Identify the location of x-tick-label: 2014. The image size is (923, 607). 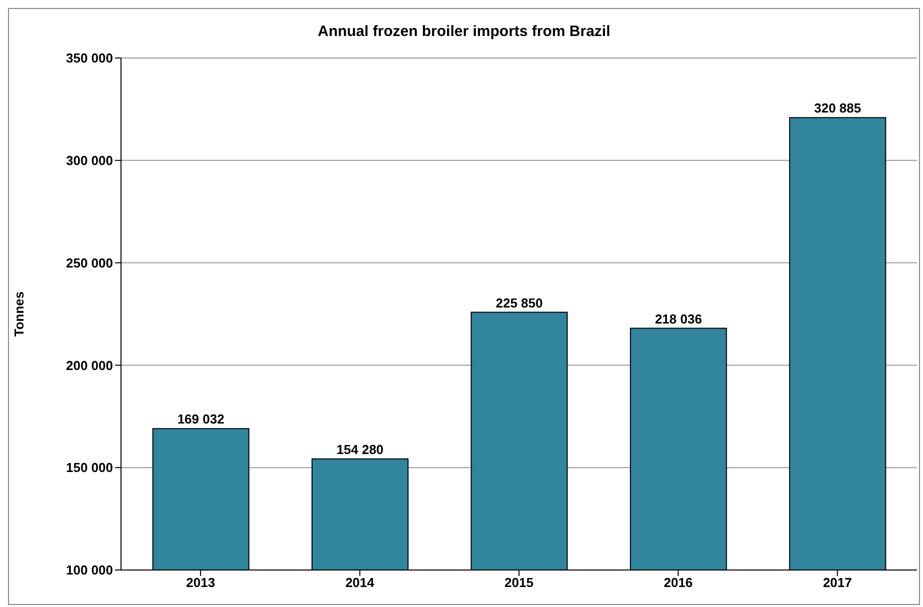
(360, 582).